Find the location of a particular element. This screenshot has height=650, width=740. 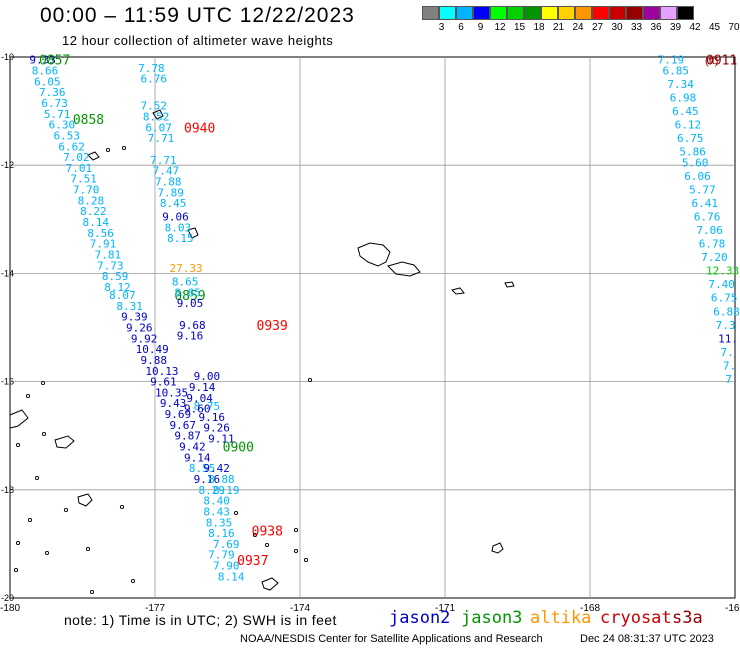

wave-height-label: 7.73 is located at coordinates (110, 265).